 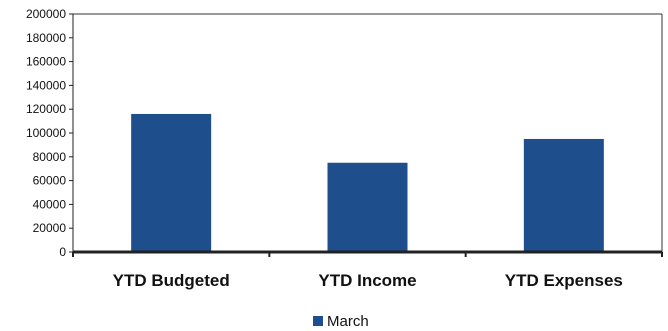 What do you see at coordinates (46, 133) in the screenshot?
I see `y-tick-label: 100000` at bounding box center [46, 133].